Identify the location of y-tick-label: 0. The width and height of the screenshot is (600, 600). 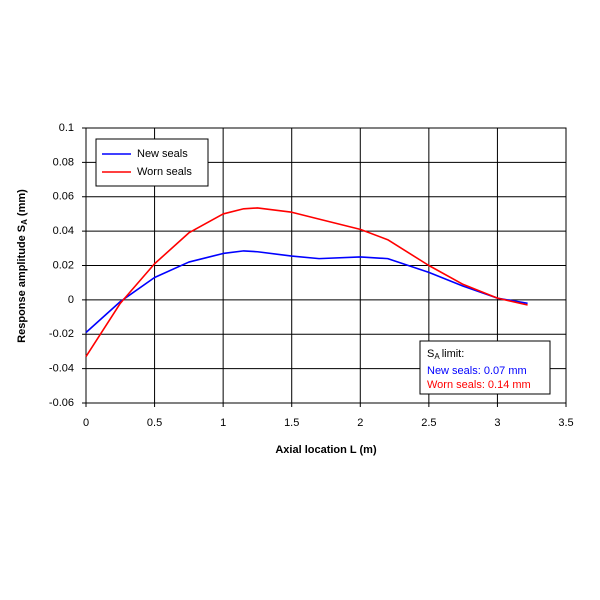
(71, 300).